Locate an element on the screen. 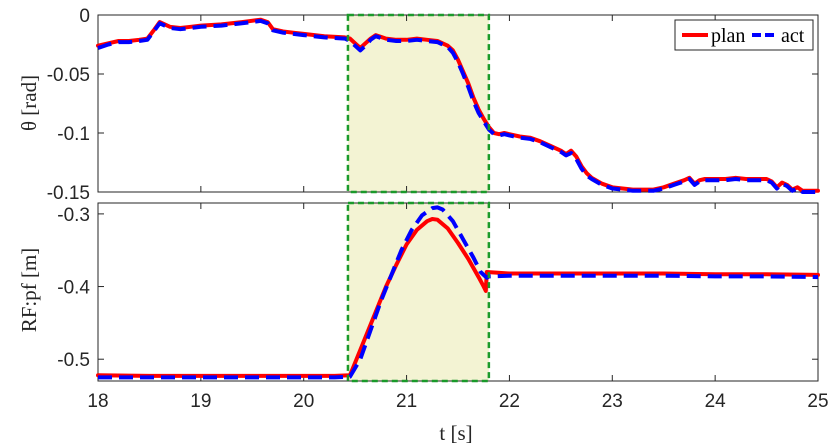  top-highlight-border is located at coordinates (418, 103).